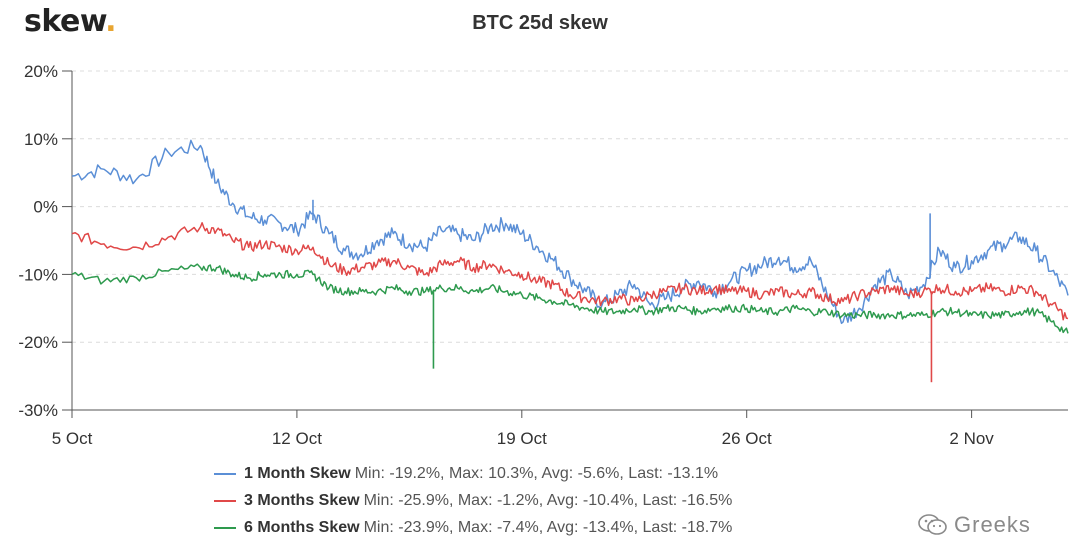 This screenshot has width=1080, height=543. I want to click on x-tick-label: 5 Oct, so click(72, 438).